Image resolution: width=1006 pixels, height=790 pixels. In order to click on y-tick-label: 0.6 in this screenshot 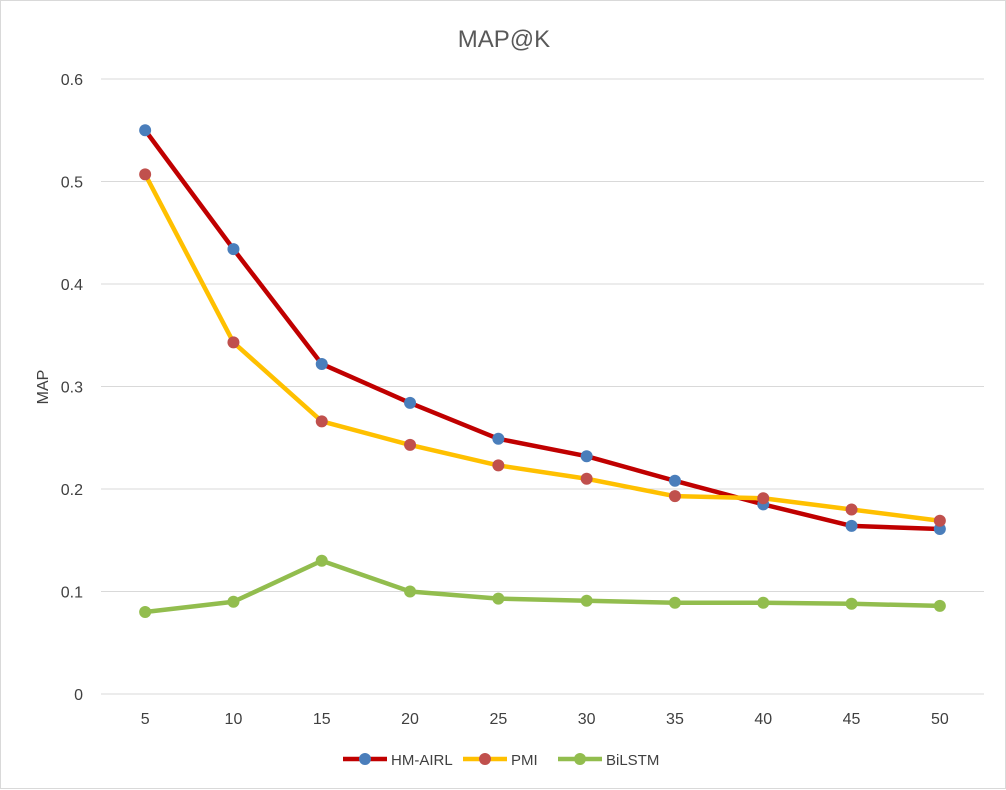, I will do `click(72, 80)`.